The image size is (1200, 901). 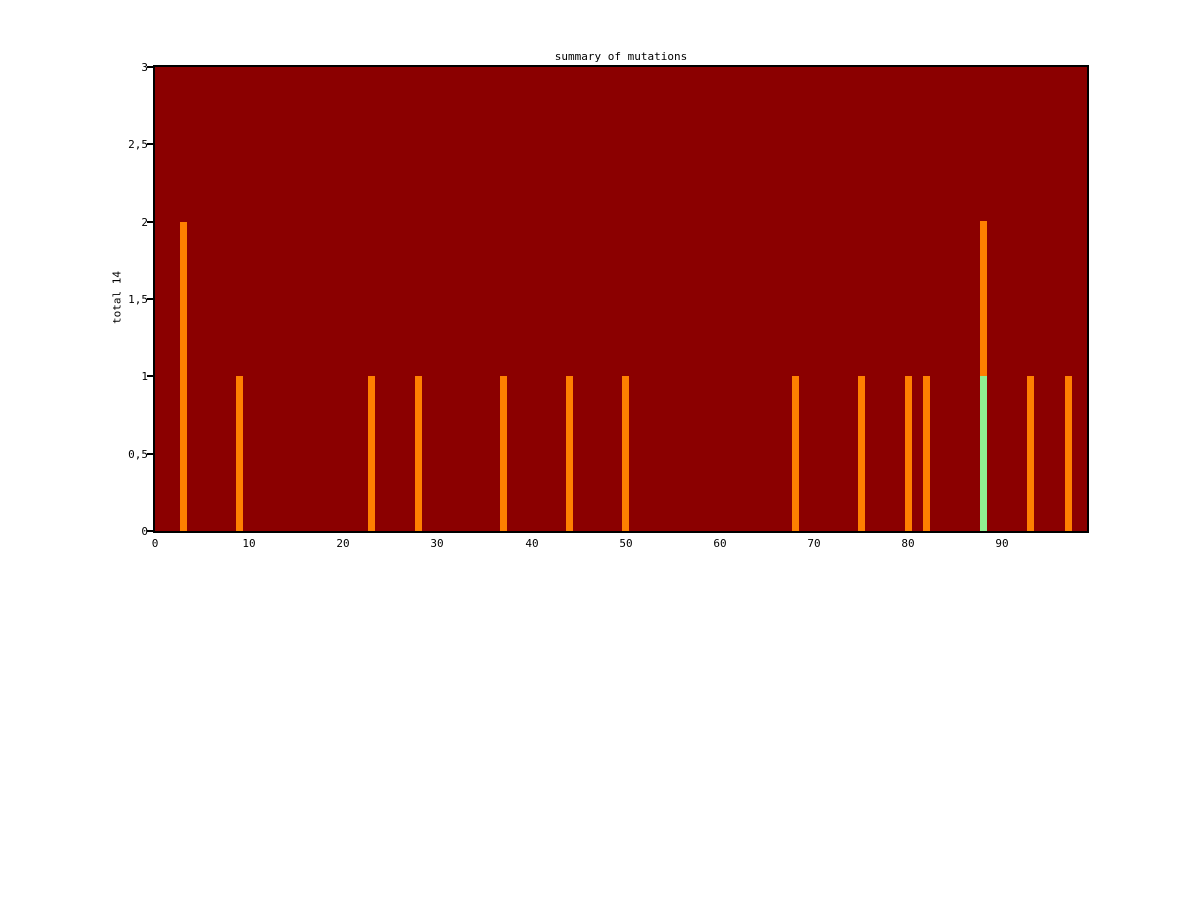 I want to click on y-tick-label: 0,5, so click(x=138, y=454).